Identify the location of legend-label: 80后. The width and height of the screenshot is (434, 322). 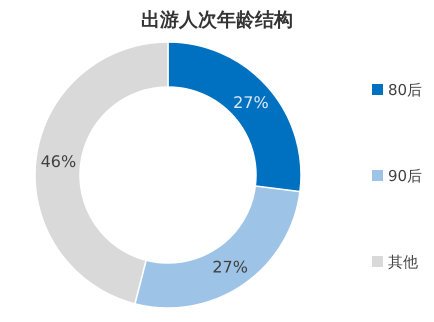
(405, 90).